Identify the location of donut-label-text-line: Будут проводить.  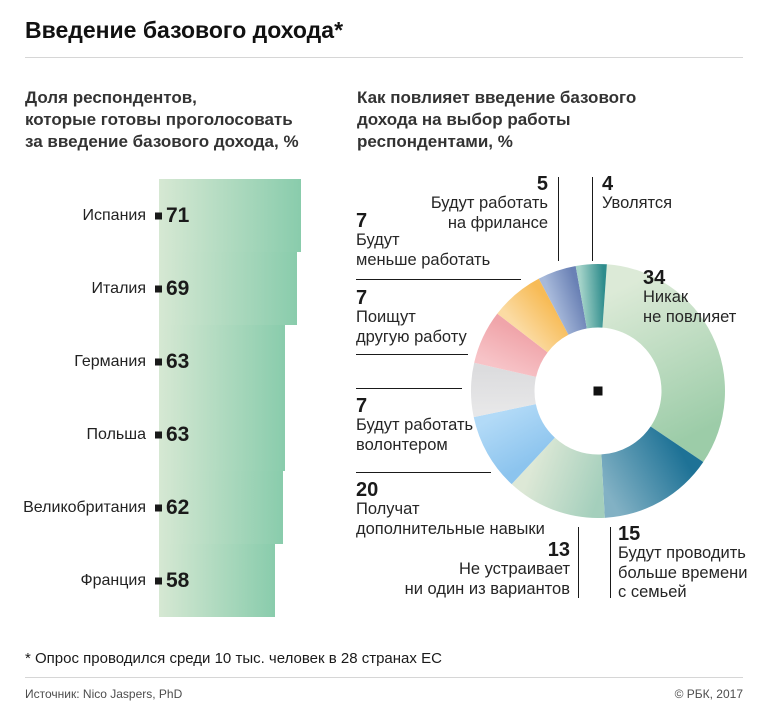
(682, 553).